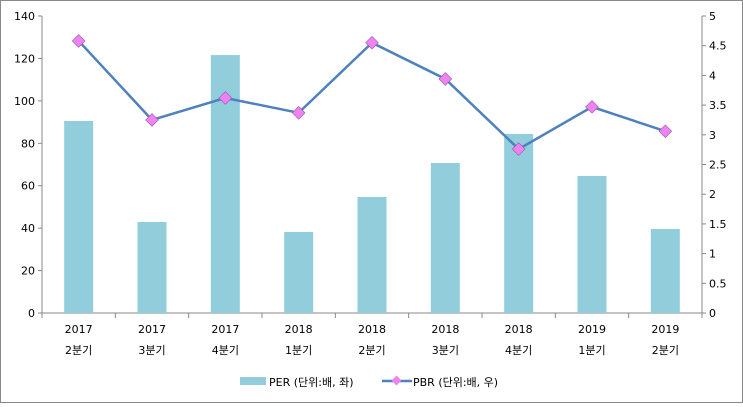  What do you see at coordinates (718, 165) in the screenshot?
I see `right-tick-label: 2.5` at bounding box center [718, 165].